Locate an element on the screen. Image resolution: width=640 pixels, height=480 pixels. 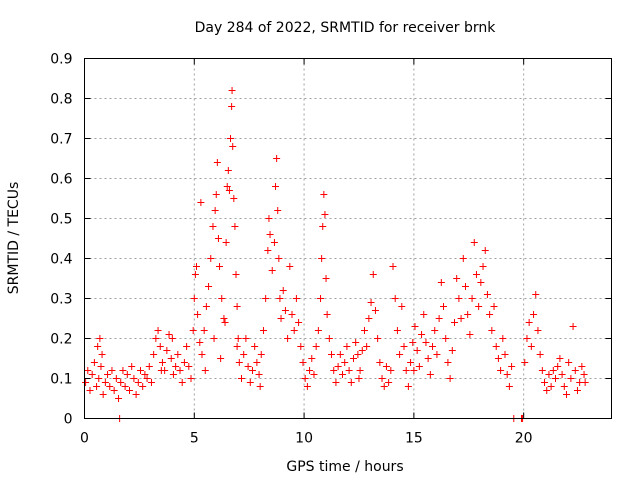
x-tick-label: 10 is located at coordinates (304, 439).